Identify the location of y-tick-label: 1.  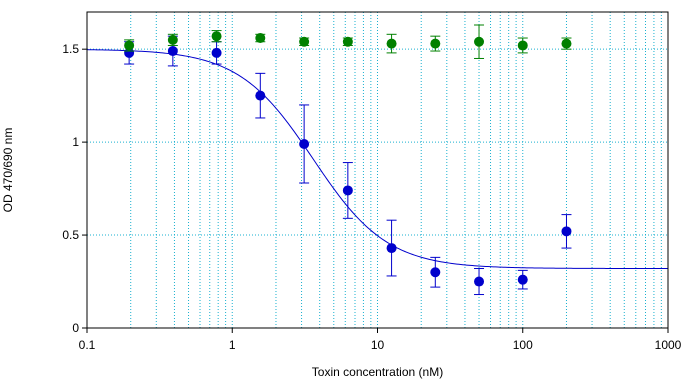
(75, 142).